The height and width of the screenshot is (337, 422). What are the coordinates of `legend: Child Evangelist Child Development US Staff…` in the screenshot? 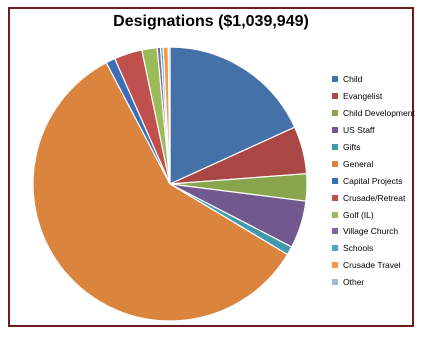 It's located at (373, 181).